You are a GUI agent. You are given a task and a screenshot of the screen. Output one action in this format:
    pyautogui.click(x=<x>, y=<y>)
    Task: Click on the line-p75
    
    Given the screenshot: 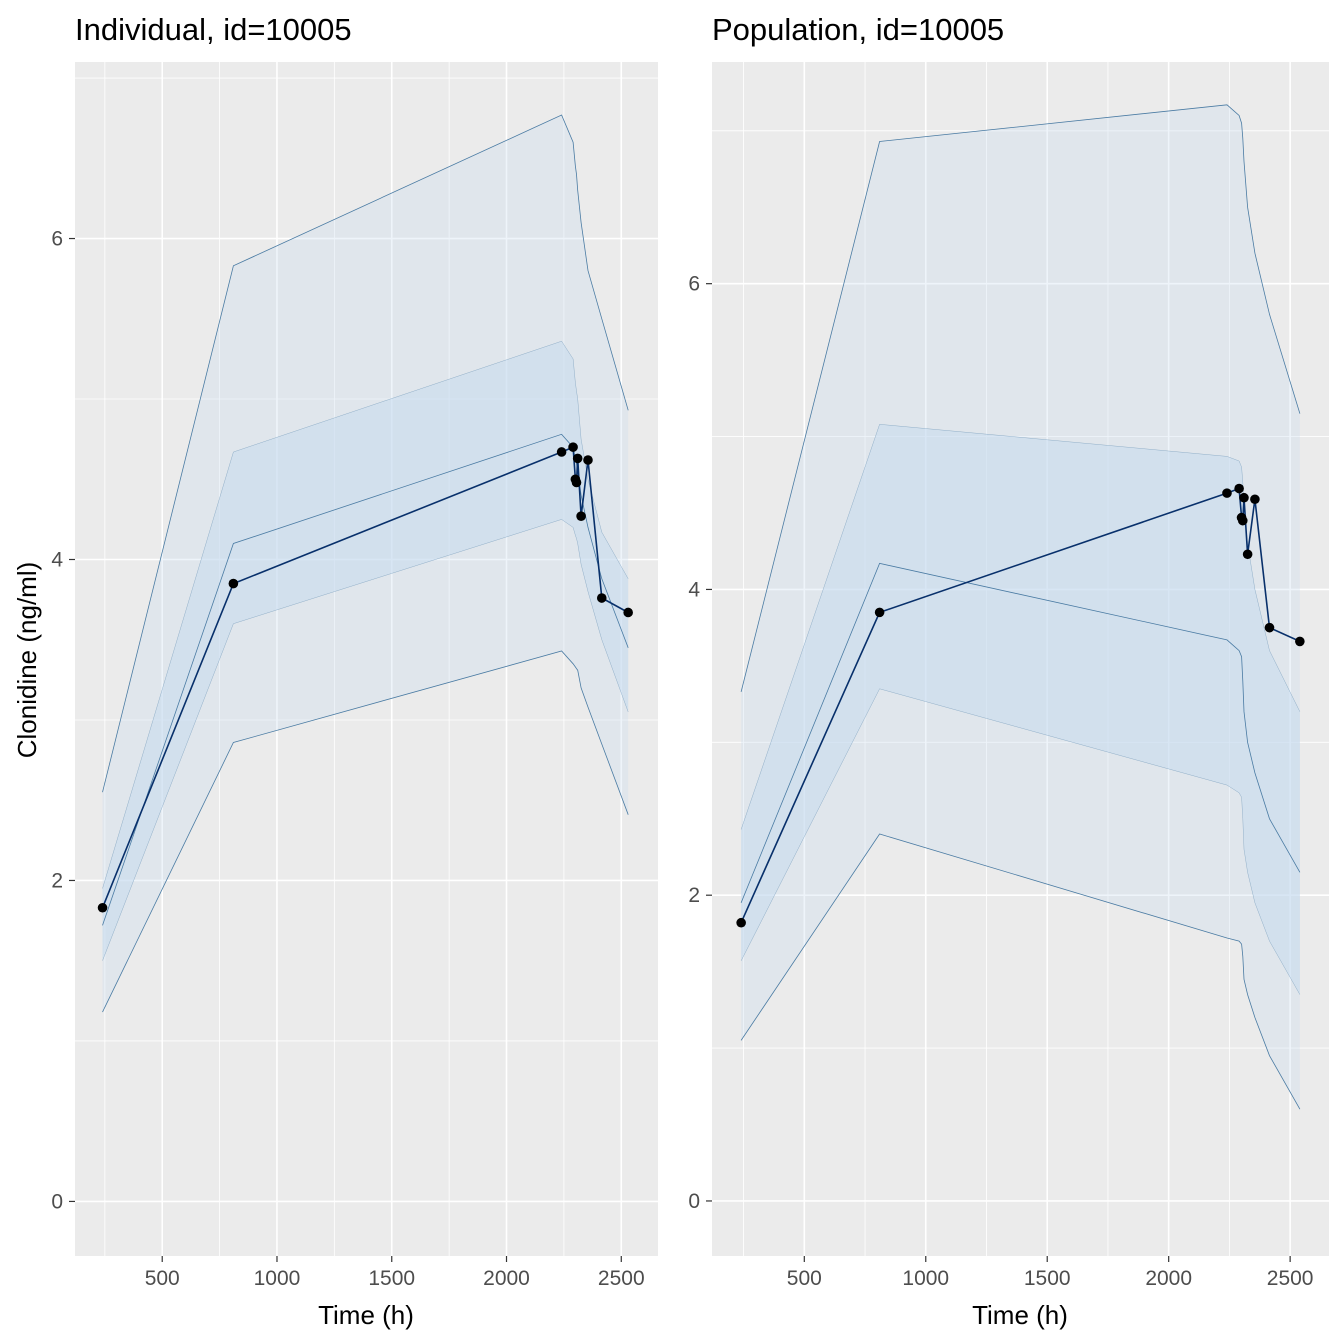 What is the action you would take?
    pyautogui.click(x=1020, y=627)
    